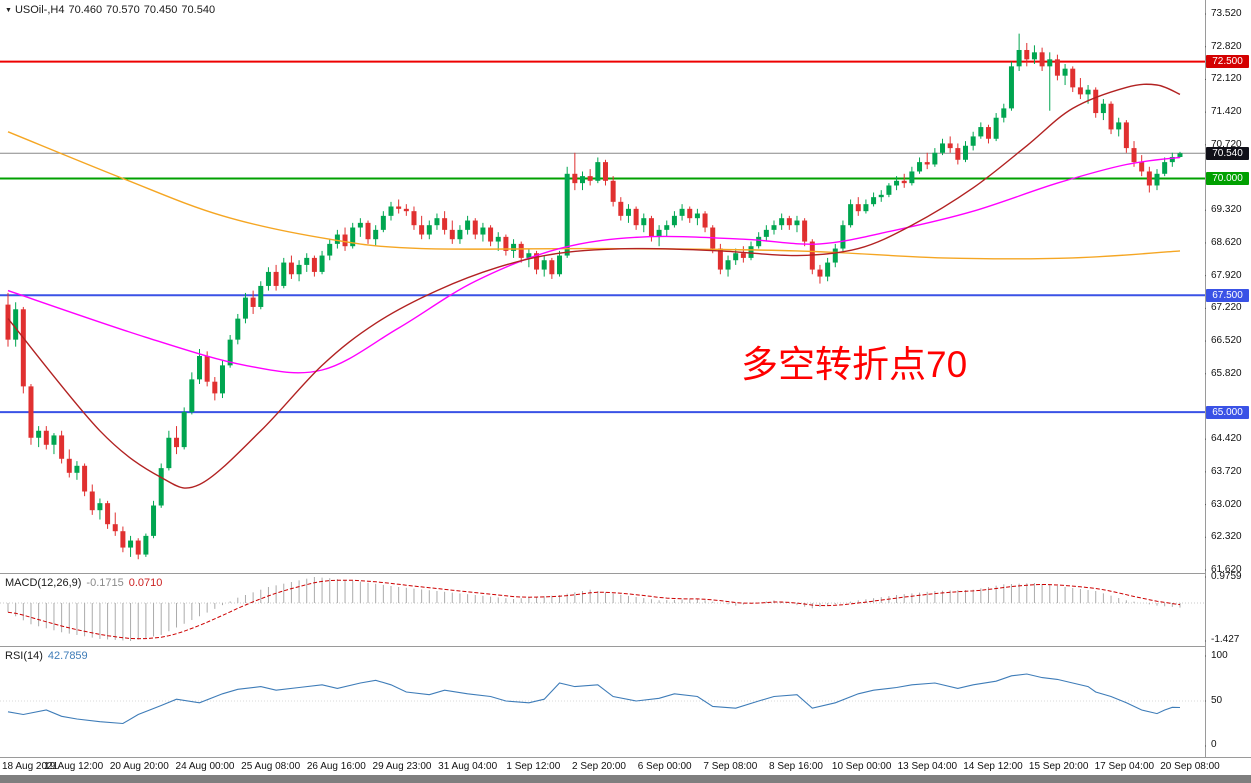  Describe the element at coordinates (85, 10) in the screenshot. I see `ohlc-open: 70.460` at that location.